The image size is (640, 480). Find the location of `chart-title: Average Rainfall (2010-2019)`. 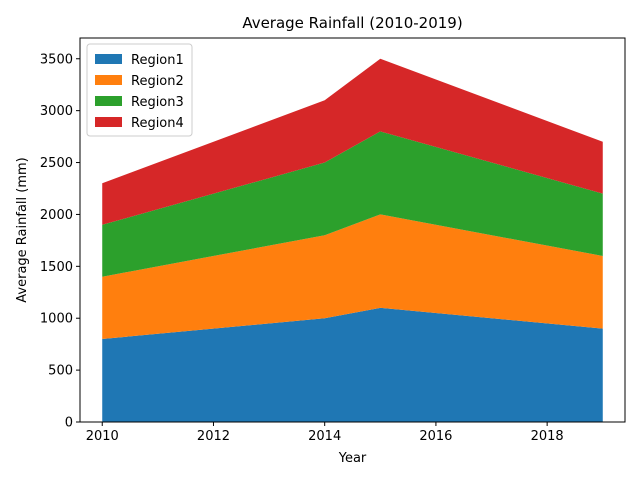

chart-title: Average Rainfall (2010-2019) is located at coordinates (352, 23).